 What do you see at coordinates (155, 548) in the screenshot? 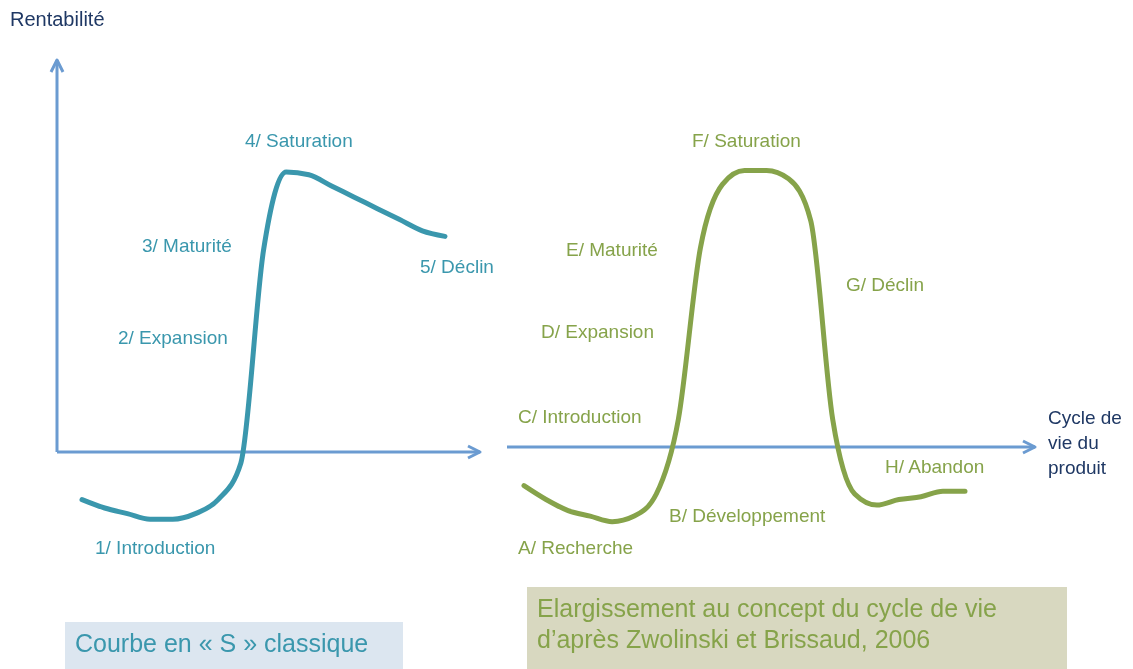
I see `text: 1/ Introduction` at bounding box center [155, 548].